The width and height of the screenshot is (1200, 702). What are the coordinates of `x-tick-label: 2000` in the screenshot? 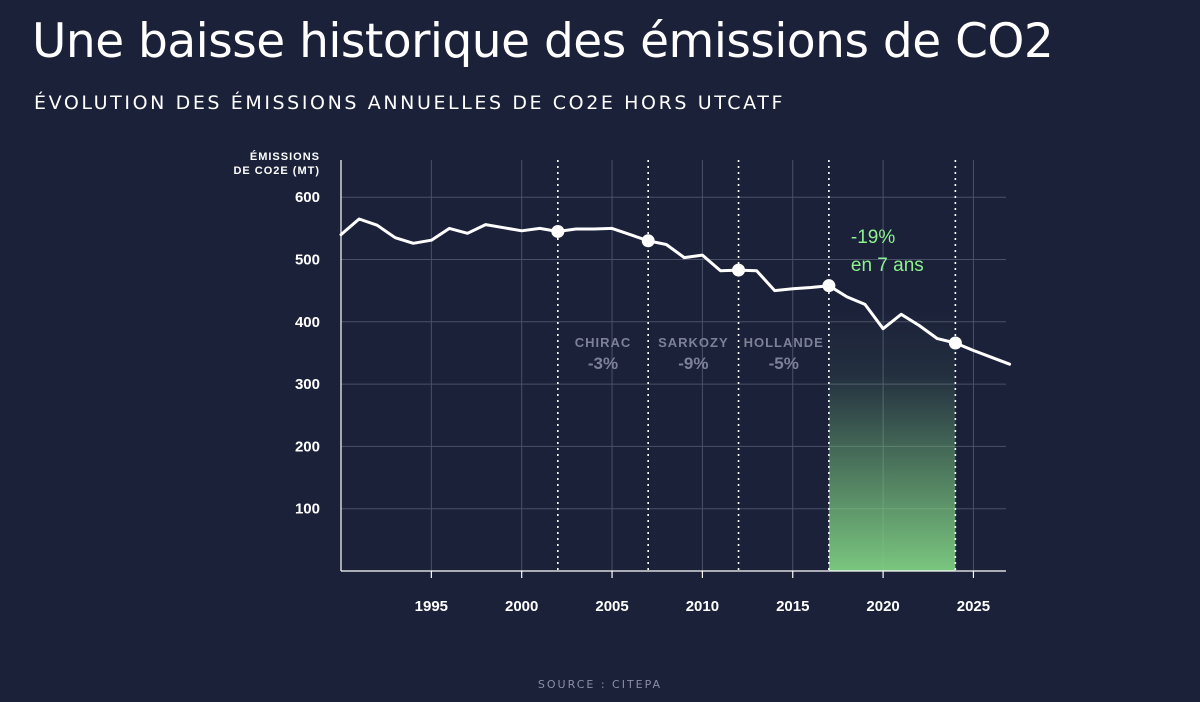 It's located at (521, 606).